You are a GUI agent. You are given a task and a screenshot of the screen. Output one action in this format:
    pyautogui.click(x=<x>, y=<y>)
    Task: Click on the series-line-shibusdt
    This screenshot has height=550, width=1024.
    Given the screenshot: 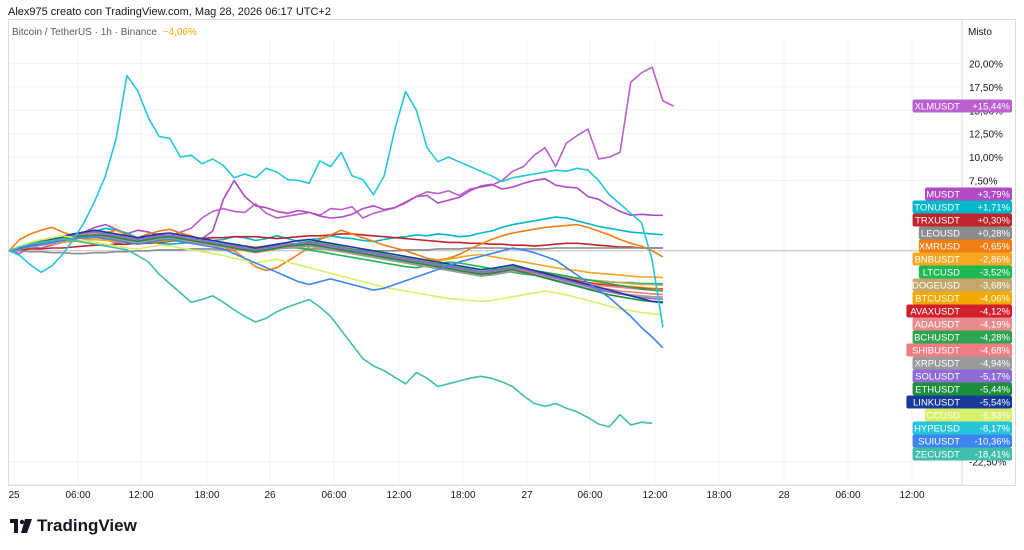 What is the action you would take?
    pyautogui.click(x=335, y=264)
    